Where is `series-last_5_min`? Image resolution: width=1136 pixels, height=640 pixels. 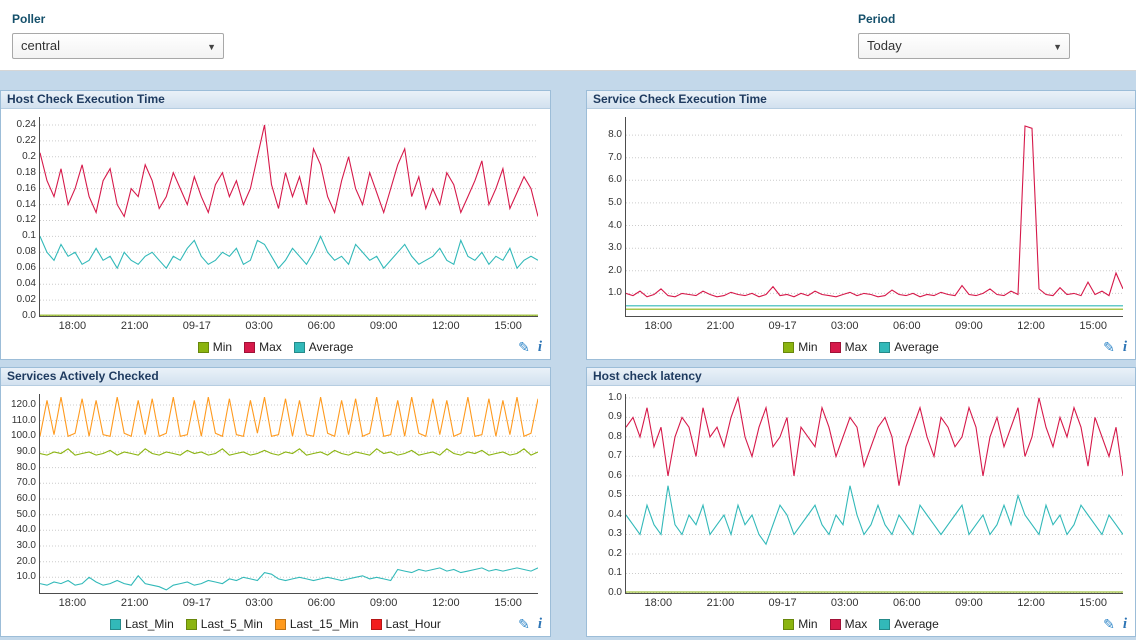
series-last_5_min is located at coordinates (289, 452).